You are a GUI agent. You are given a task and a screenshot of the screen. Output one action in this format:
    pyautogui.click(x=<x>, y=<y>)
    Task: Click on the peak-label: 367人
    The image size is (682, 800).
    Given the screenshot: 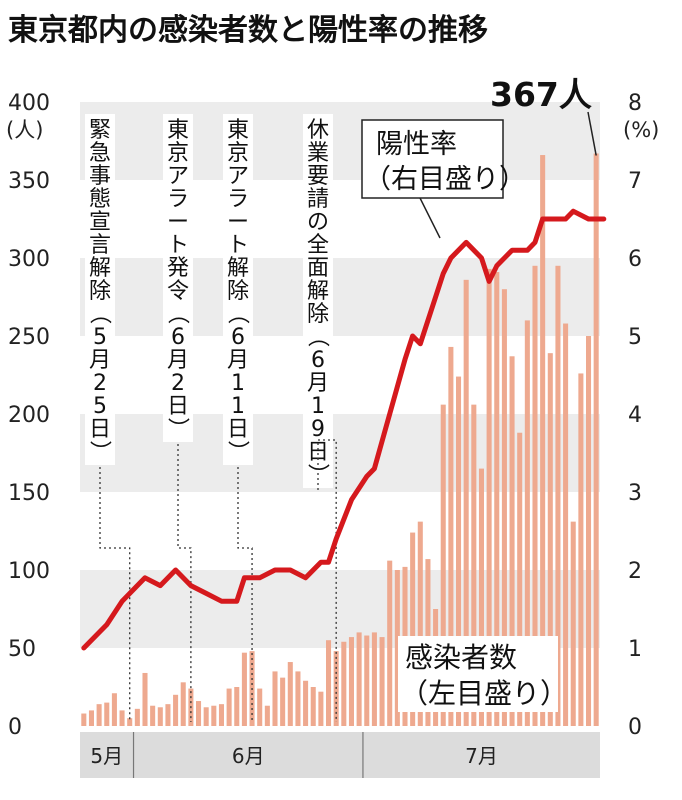 What is the action you would take?
    pyautogui.click(x=541, y=94)
    